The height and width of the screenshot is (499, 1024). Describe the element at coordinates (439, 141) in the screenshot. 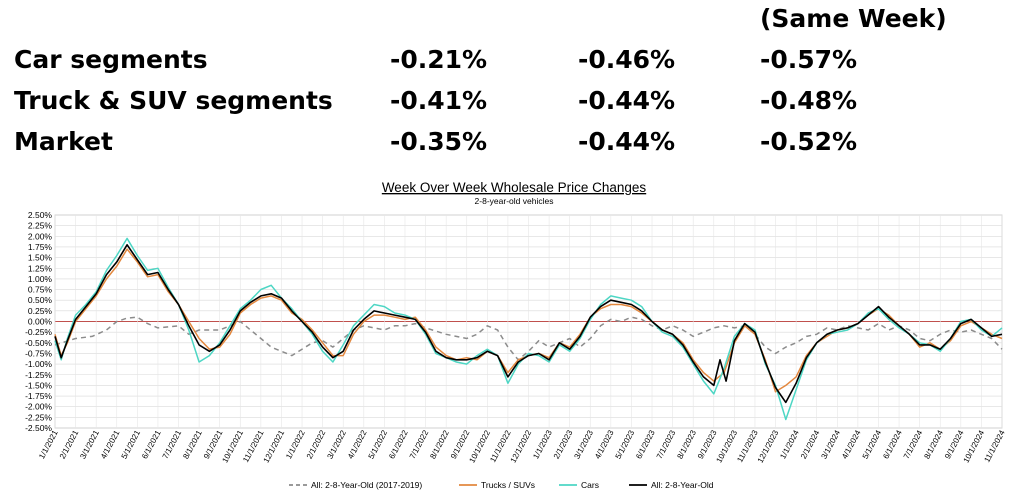

I see `market-value-1: -0.35%` at that location.